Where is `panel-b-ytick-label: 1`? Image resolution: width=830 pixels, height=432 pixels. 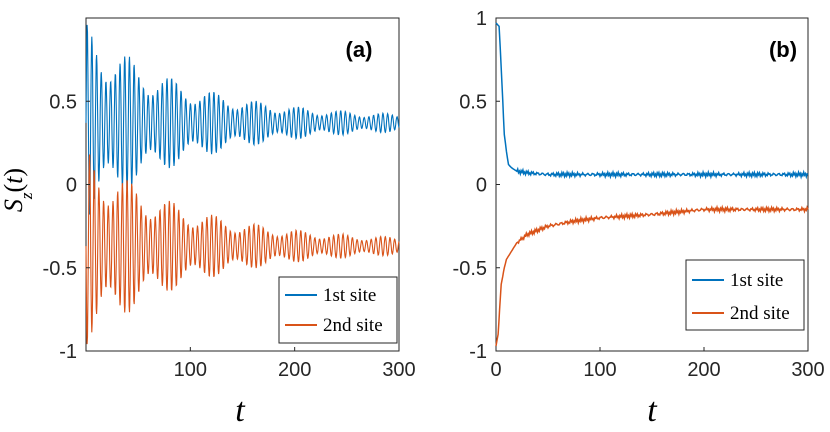
panel-b-ytick-label: 1 is located at coordinates (481, 19).